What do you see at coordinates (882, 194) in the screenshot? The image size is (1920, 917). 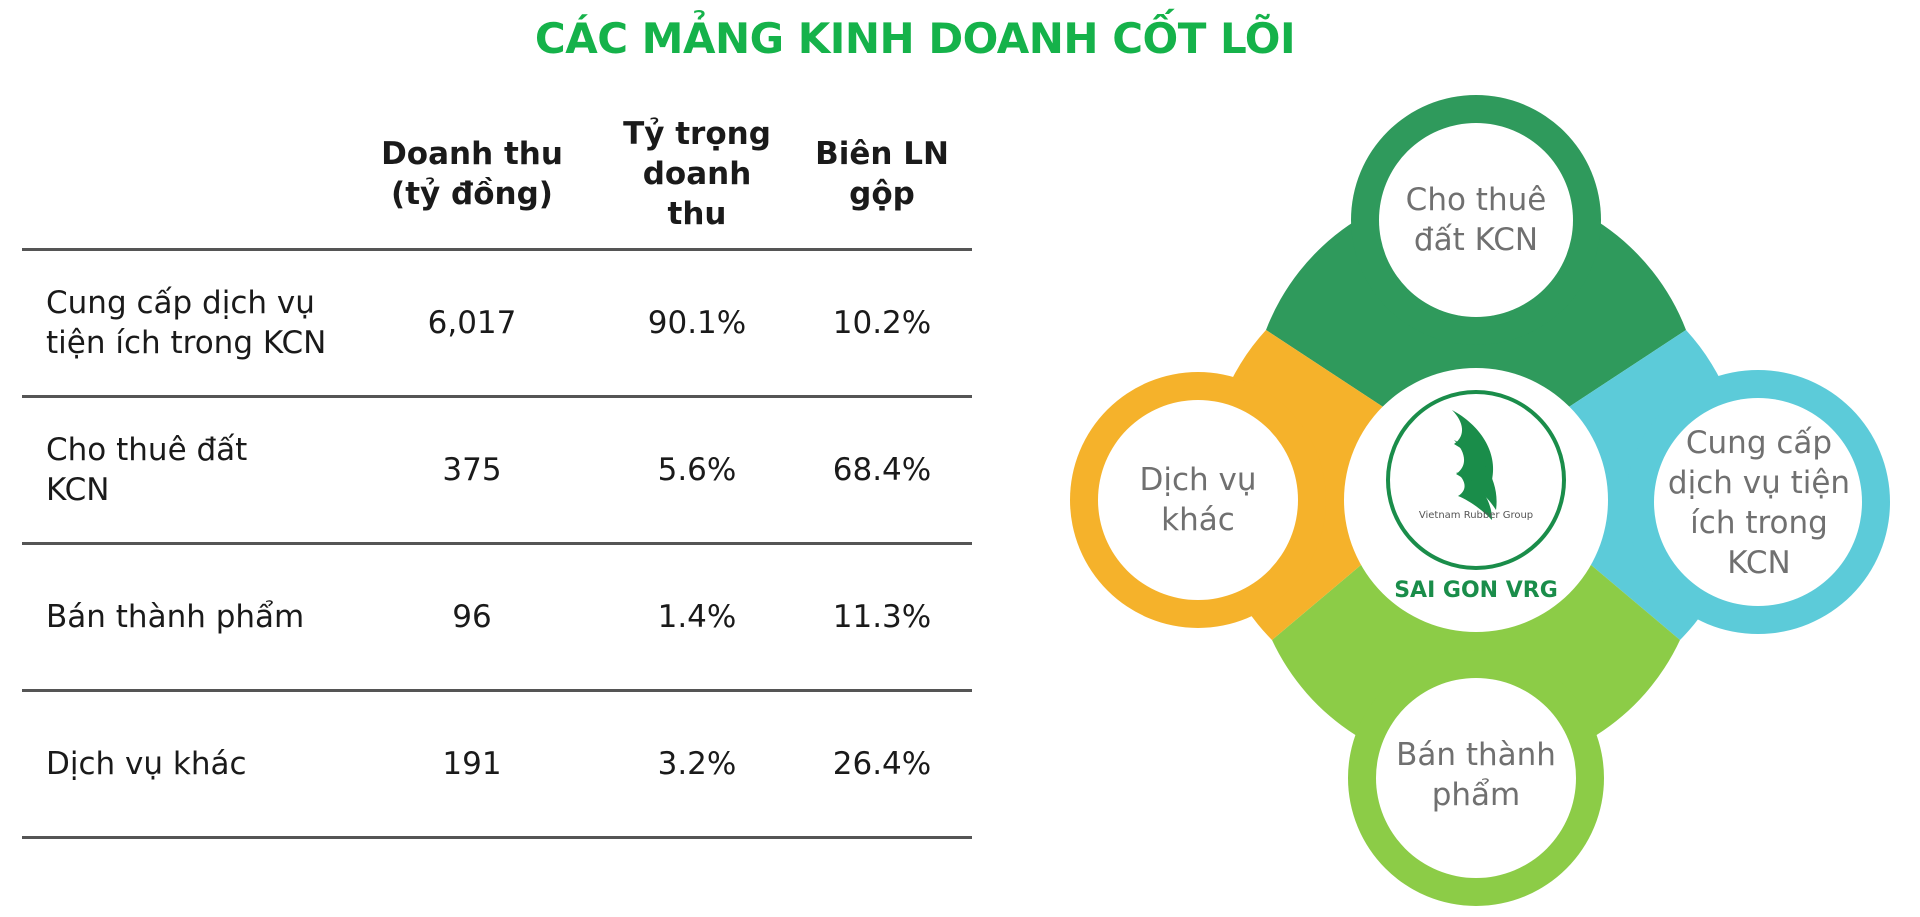 I see `header-margin-line-2: gộp` at bounding box center [882, 194].